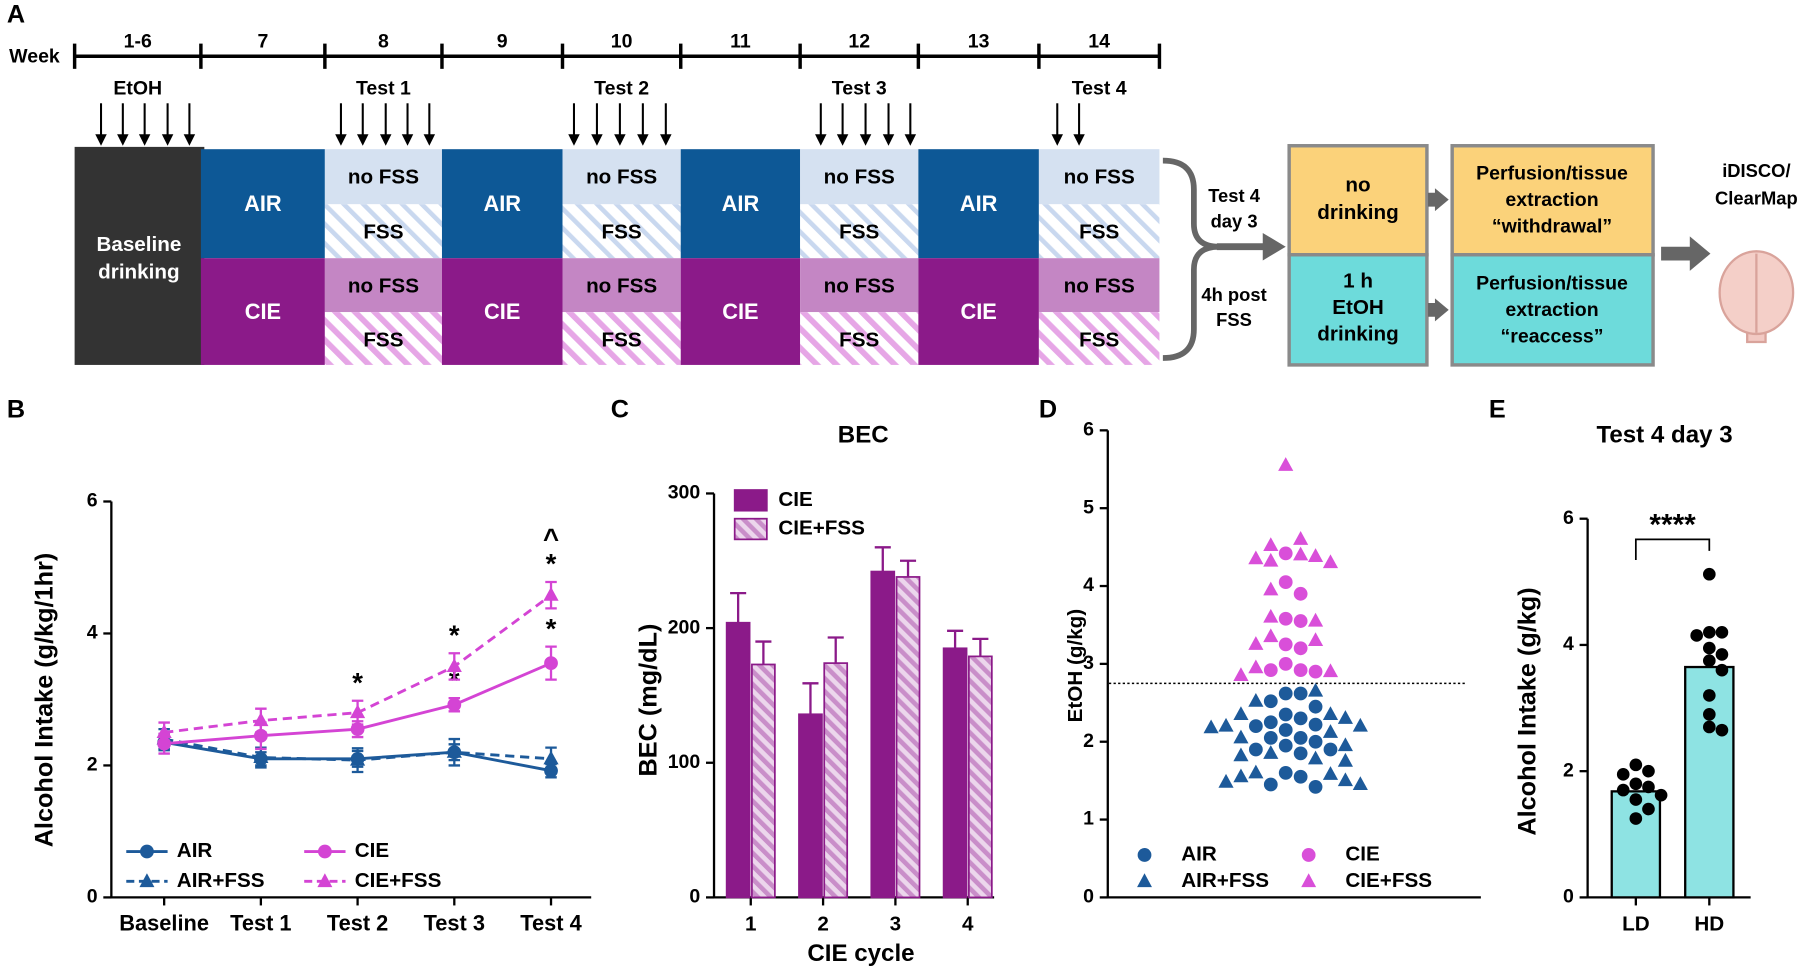  Describe the element at coordinates (750, 500) in the screenshot. I see `legend-swatch` at that location.